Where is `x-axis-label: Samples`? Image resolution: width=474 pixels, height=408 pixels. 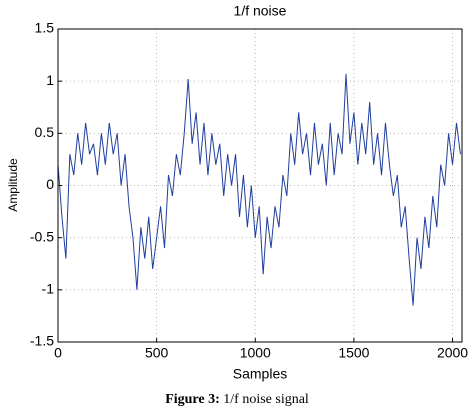 x-axis-label: Samples is located at coordinates (260, 374).